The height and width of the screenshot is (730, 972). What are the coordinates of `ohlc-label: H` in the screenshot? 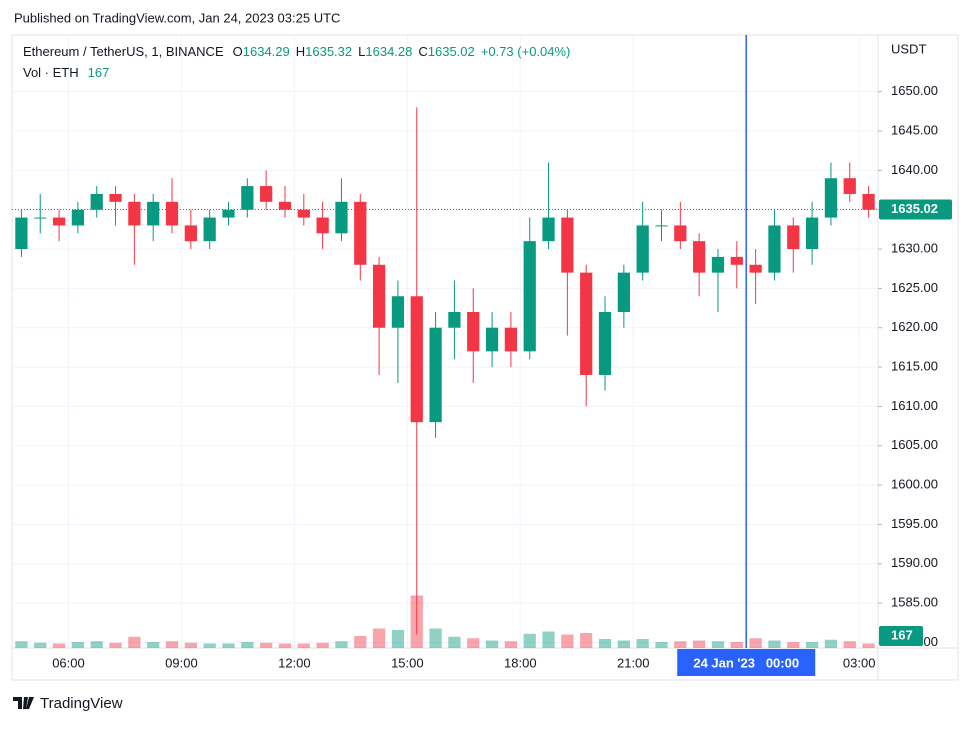 It's located at (300, 51).